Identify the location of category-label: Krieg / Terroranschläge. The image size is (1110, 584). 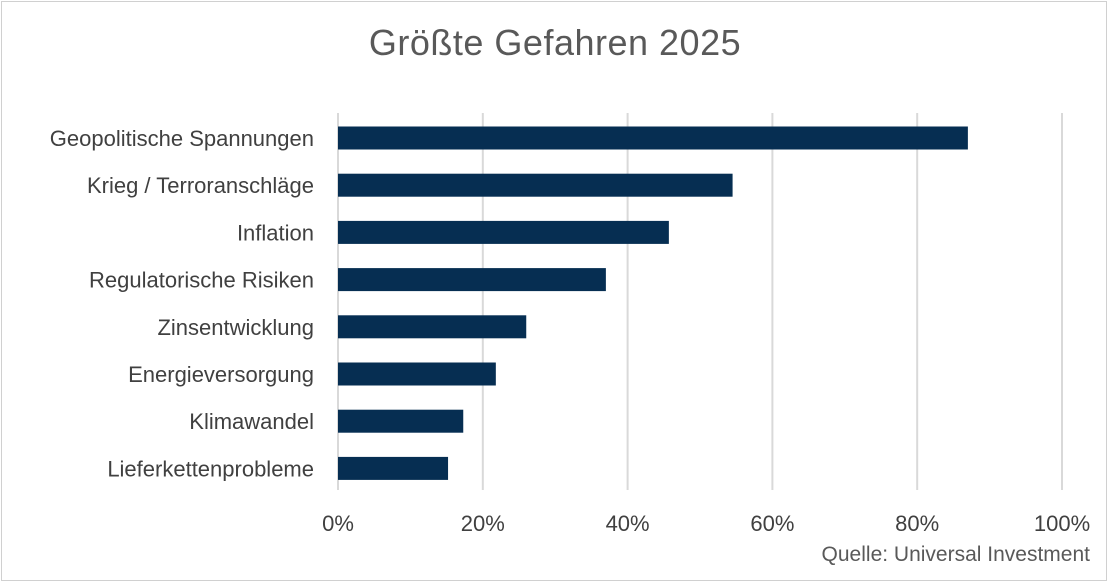
(200, 185).